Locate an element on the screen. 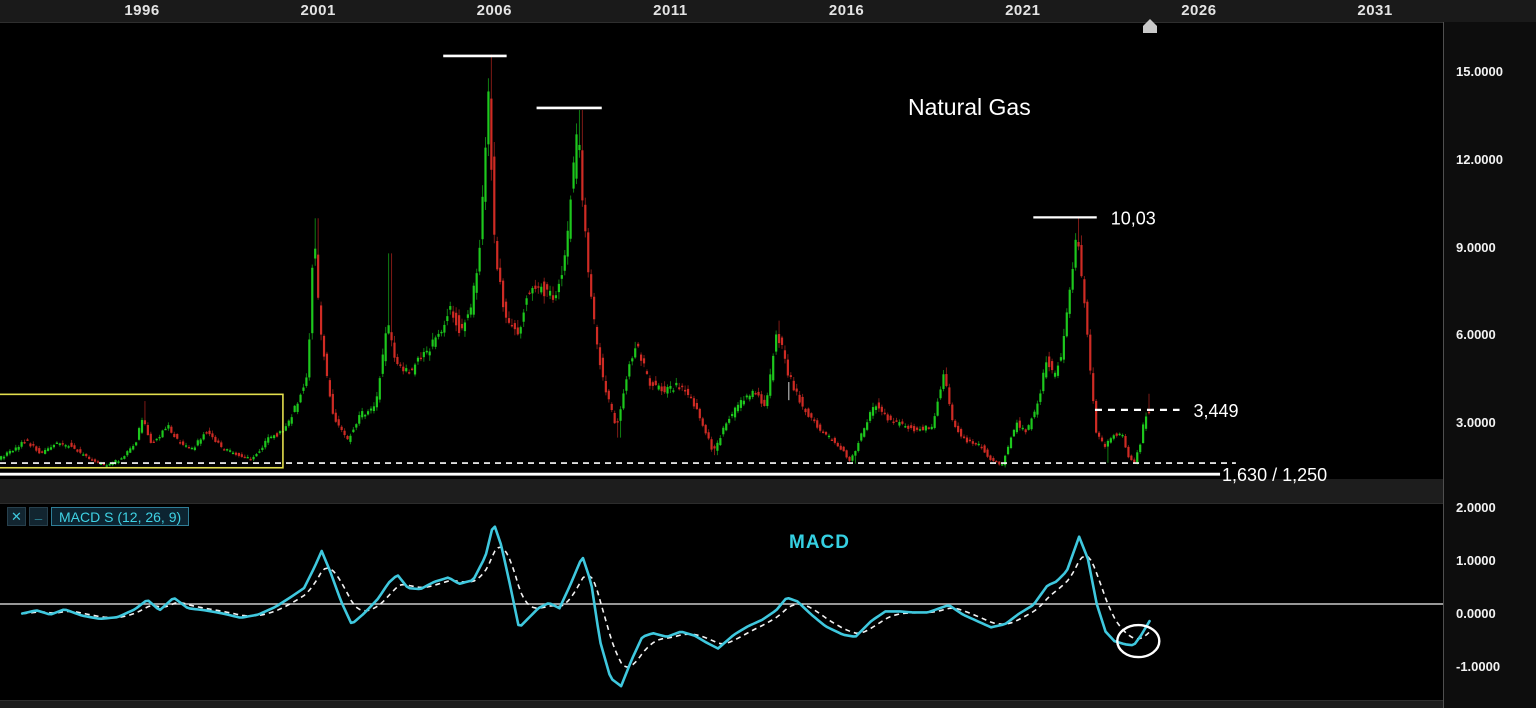 The image size is (1536, 708). range-box-annotation is located at coordinates (142, 431).